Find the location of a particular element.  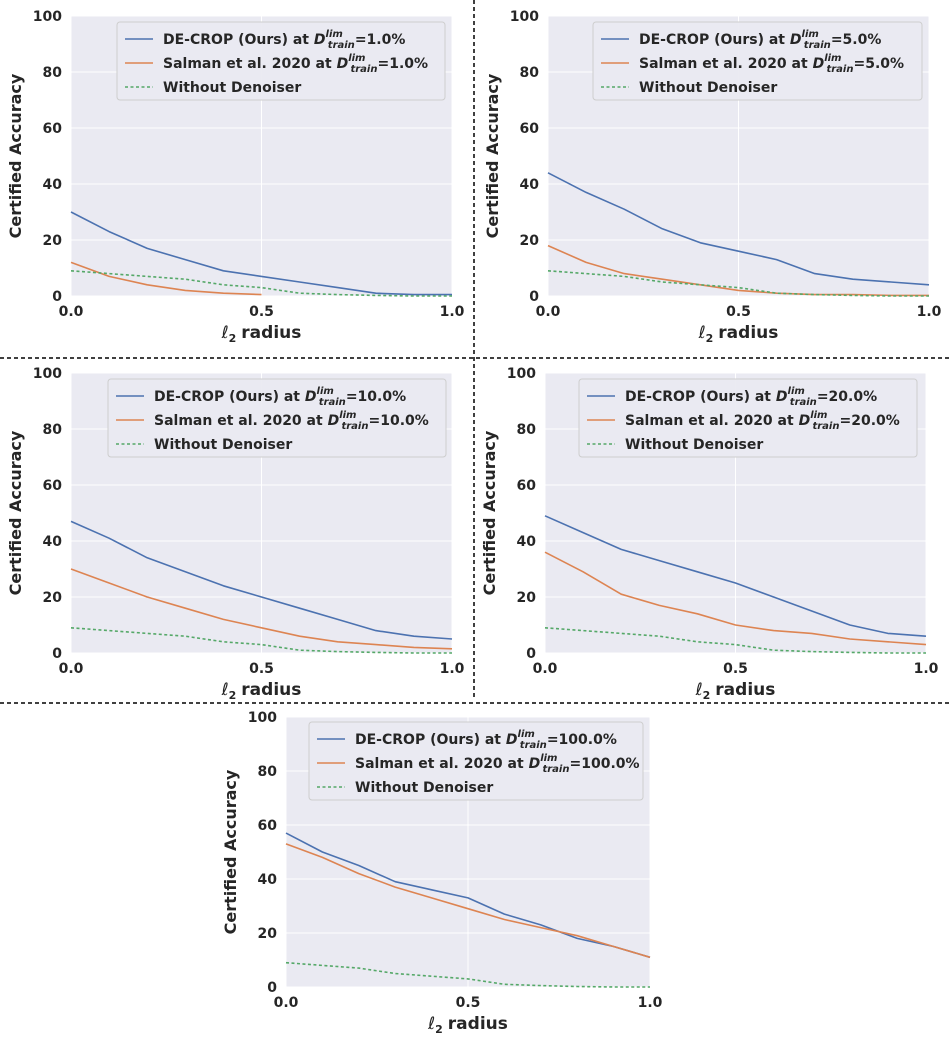

legend-entry-0: DE-CROP (Ours) at Dlim train=5.0% is located at coordinates (760, 40).